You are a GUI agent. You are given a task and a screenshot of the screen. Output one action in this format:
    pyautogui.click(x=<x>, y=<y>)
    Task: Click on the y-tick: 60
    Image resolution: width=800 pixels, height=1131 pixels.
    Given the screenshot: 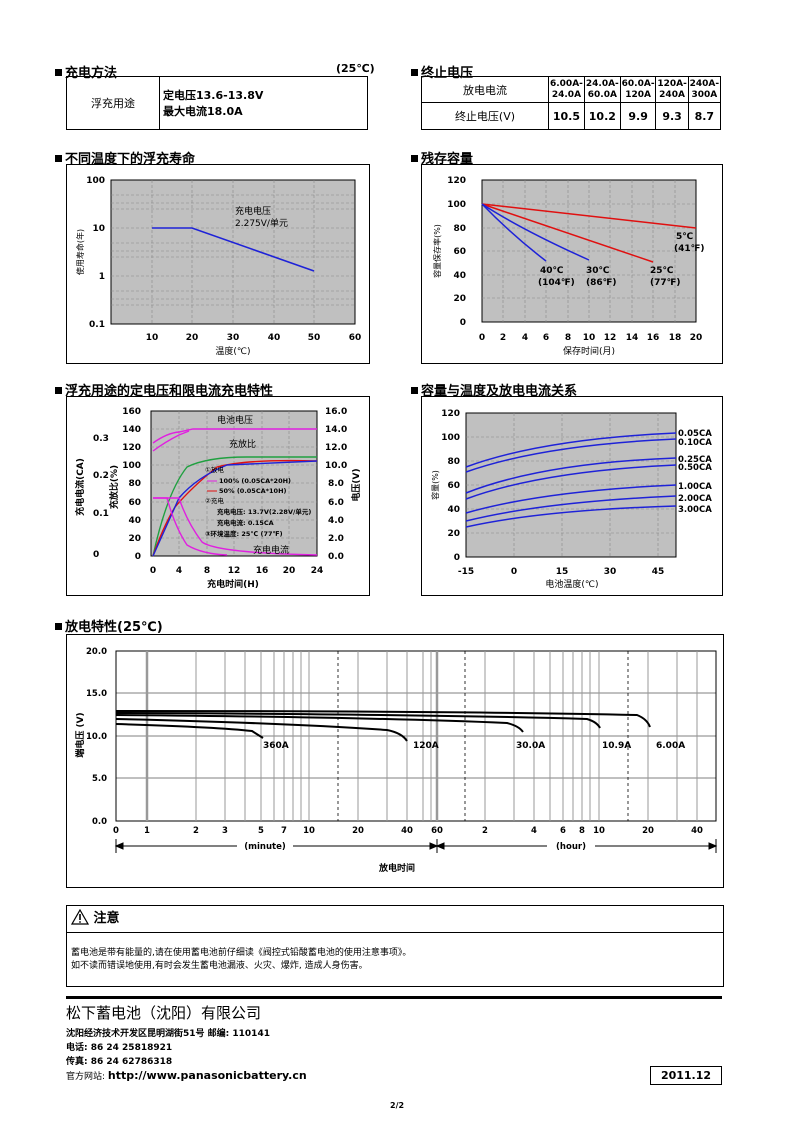 What is the action you would take?
    pyautogui.click(x=459, y=252)
    